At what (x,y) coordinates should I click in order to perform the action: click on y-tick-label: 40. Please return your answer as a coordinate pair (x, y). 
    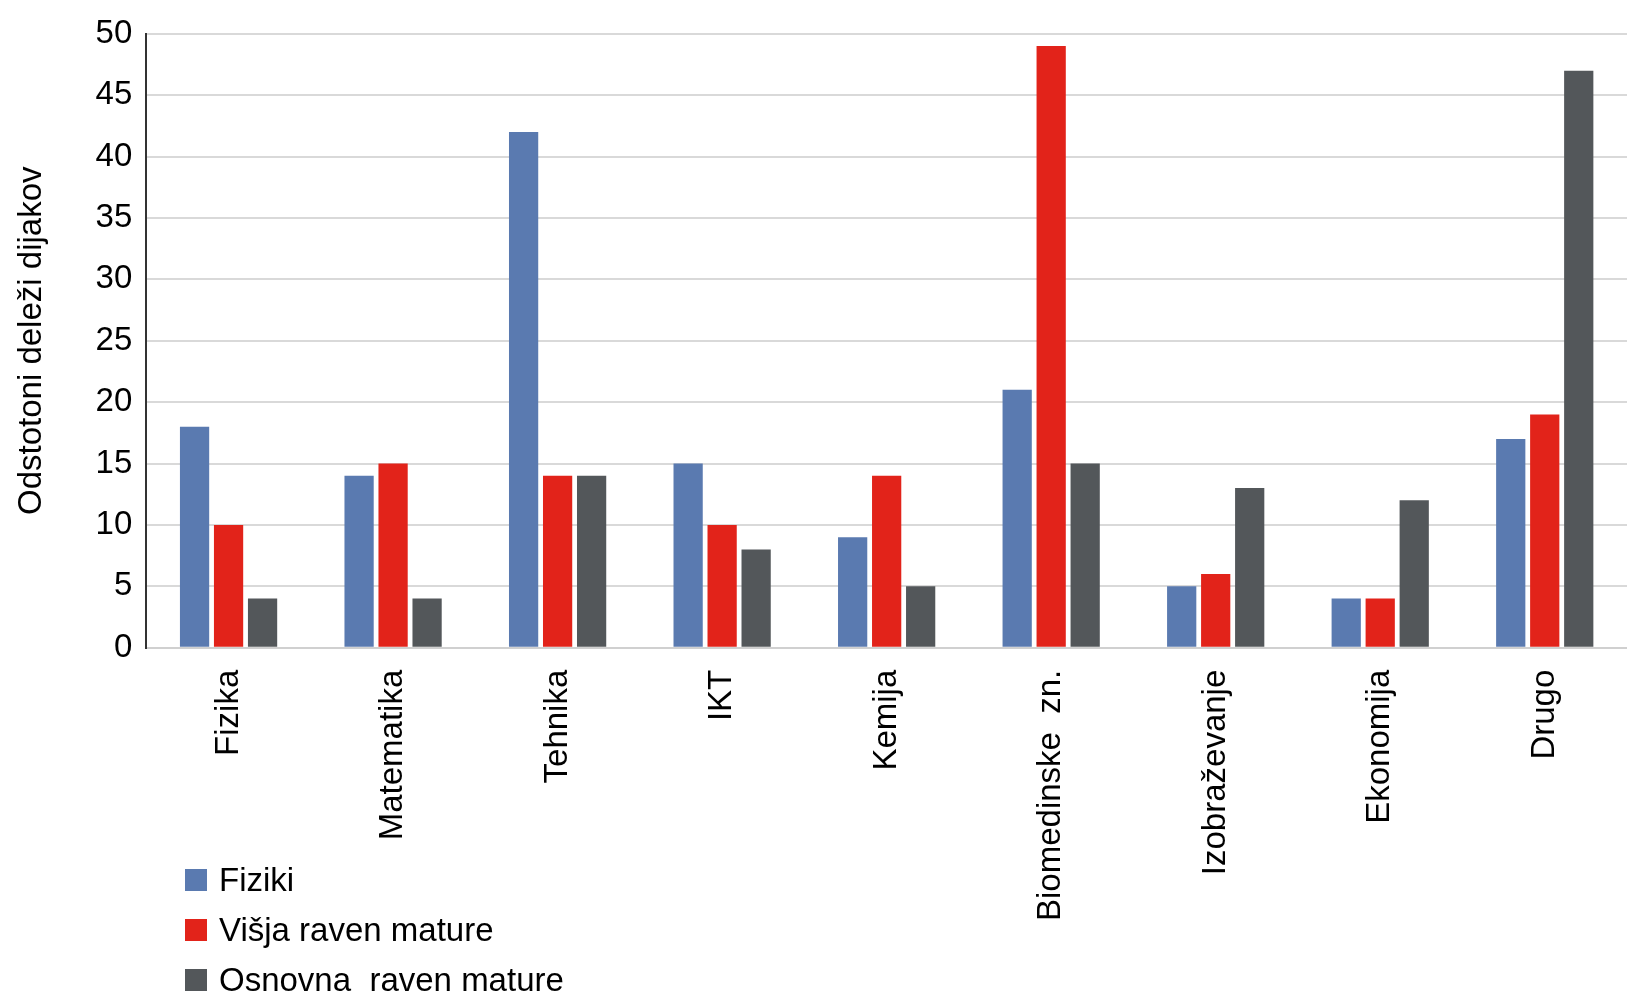
    Looking at the image, I should click on (114, 154).